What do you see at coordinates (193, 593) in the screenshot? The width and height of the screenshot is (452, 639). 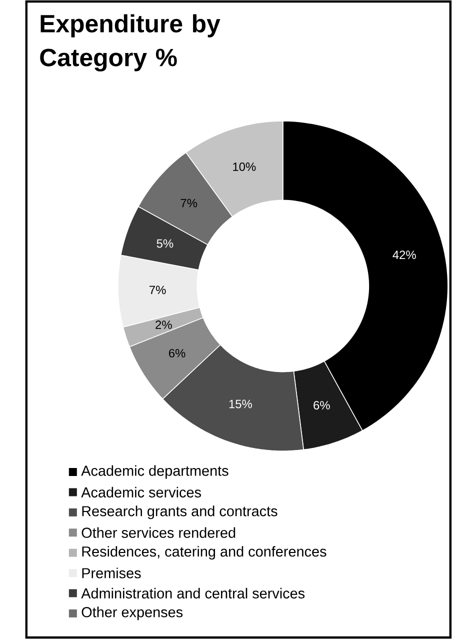 I see `legend-label: Administration and central services` at bounding box center [193, 593].